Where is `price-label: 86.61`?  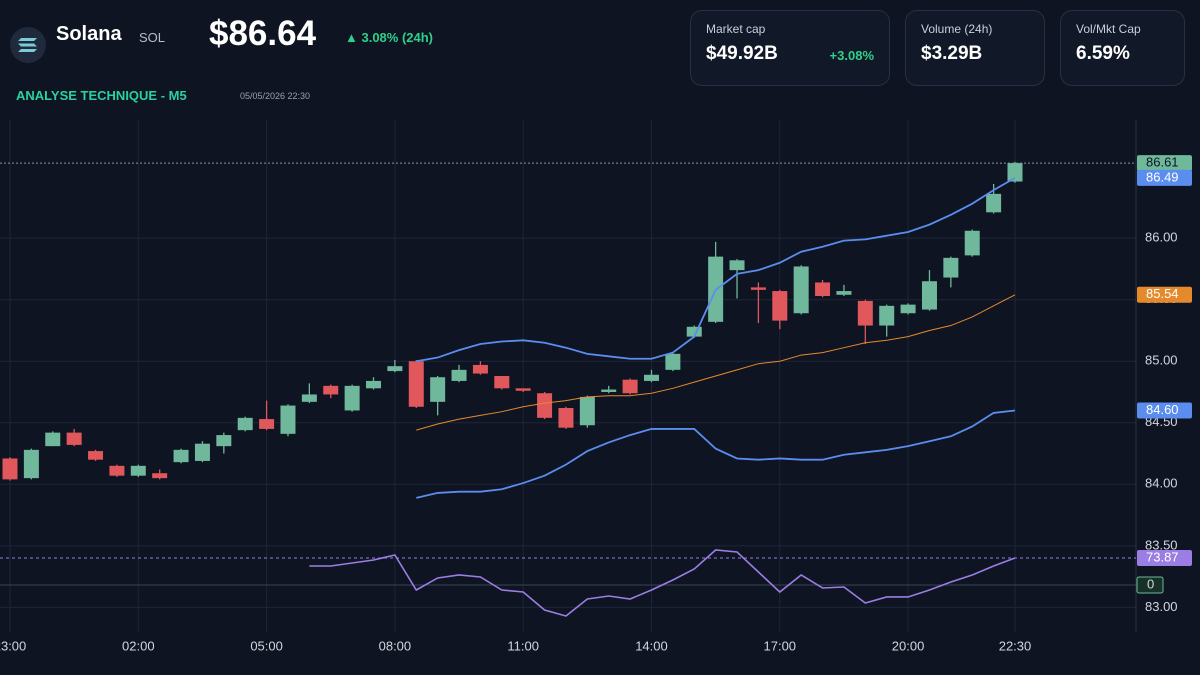
price-label: 86.61 is located at coordinates (1162, 162).